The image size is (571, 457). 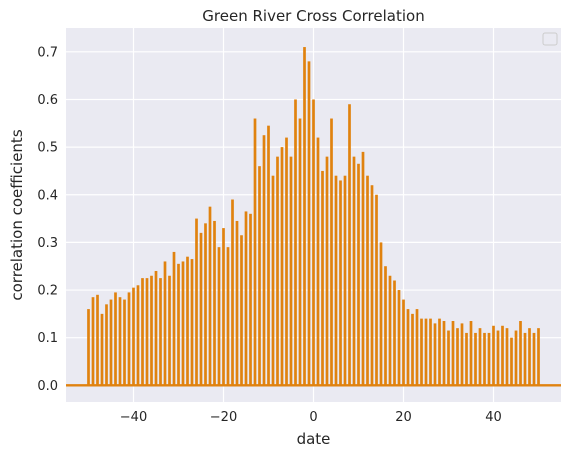 I want to click on chart-title: Green River Cross Correlation, so click(x=313, y=16).